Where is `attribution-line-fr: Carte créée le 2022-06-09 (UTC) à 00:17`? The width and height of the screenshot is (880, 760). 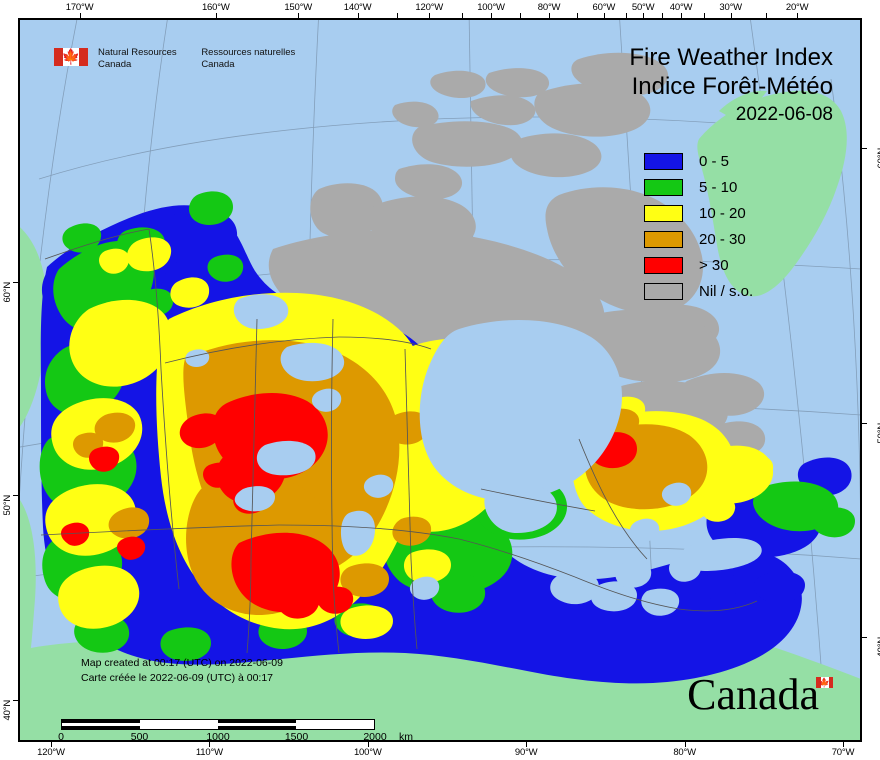 attribution-line-fr: Carte créée le 2022-06-09 (UTC) à 00:17 is located at coordinates (177, 678).